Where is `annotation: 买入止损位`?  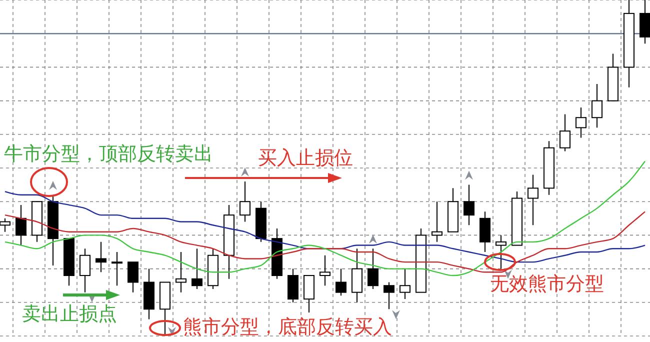
annotation: 买入止损位 is located at coordinates (305, 158).